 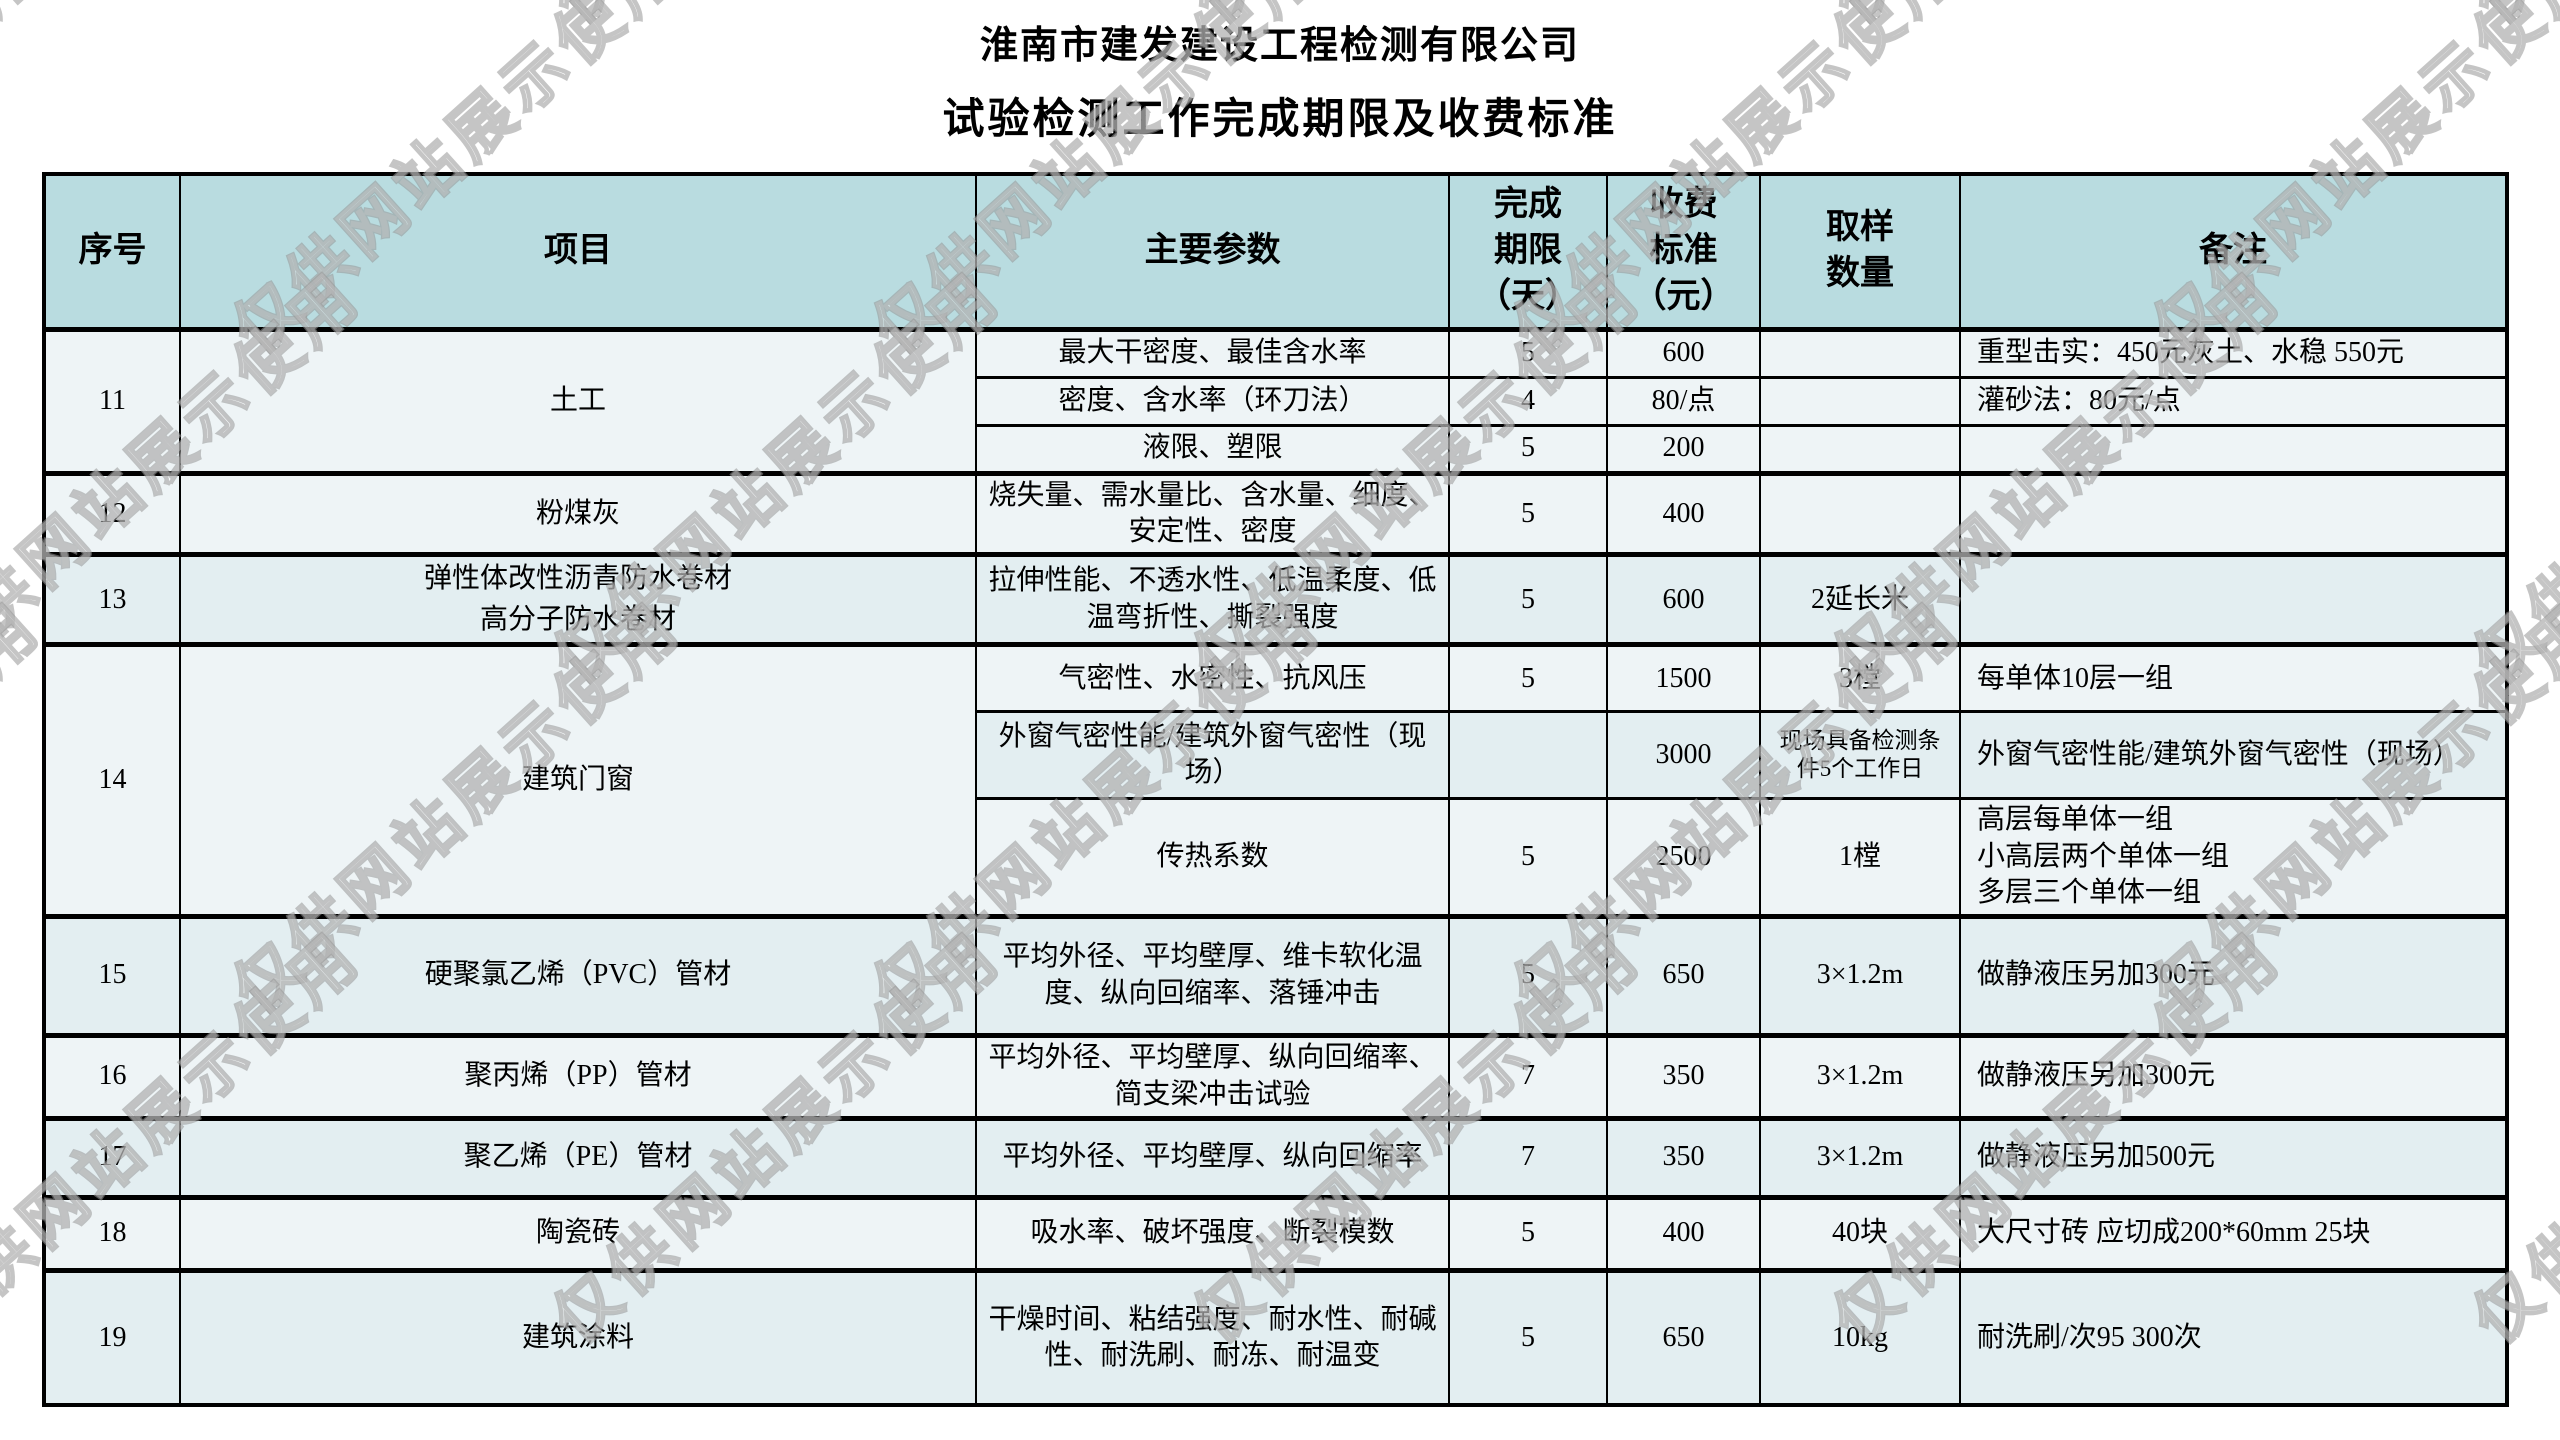 I want to click on cell-sample: 40块, so click(x=1860, y=1233).